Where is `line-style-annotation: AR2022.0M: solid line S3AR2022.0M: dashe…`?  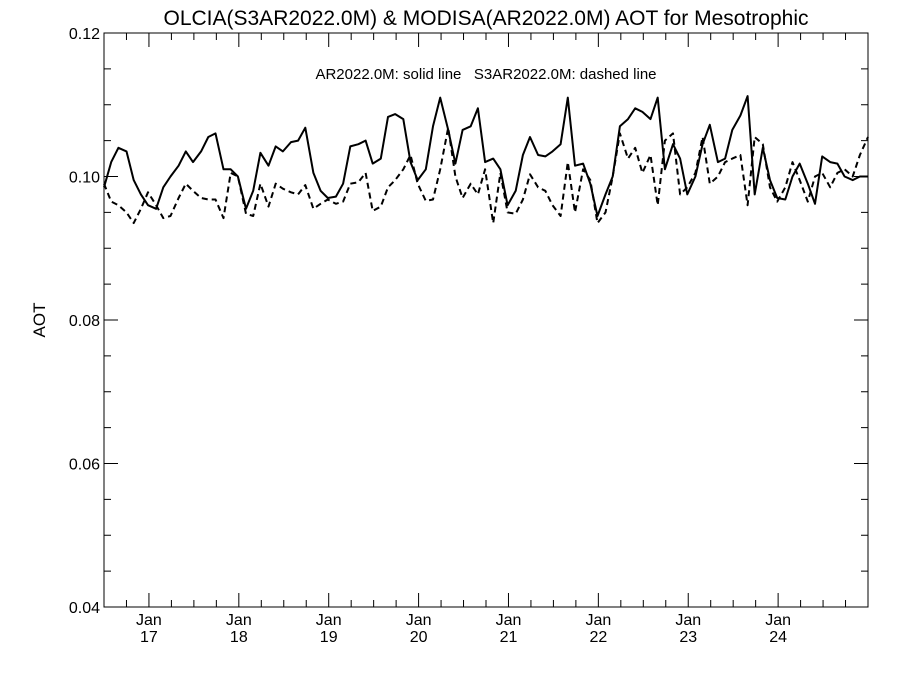
line-style-annotation: AR2022.0M: solid line S3AR2022.0M: dashe… is located at coordinates (485, 74).